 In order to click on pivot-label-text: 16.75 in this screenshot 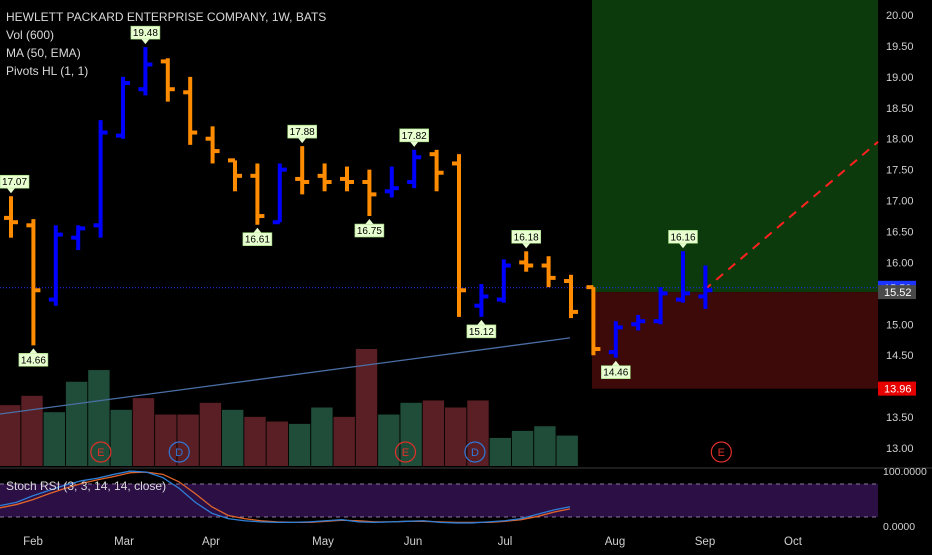, I will do `click(369, 231)`.